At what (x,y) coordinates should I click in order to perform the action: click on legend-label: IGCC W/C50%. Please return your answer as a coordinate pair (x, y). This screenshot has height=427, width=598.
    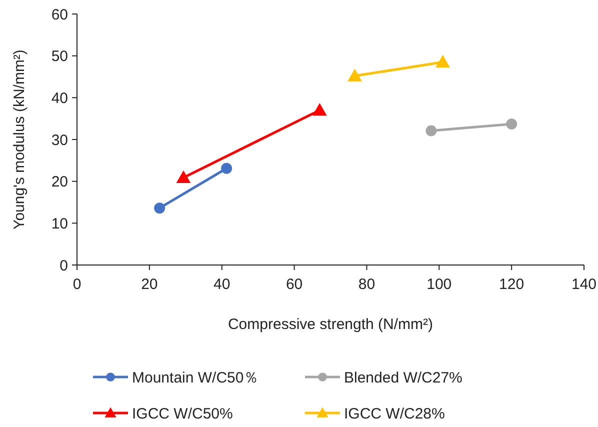
    Looking at the image, I should click on (182, 413).